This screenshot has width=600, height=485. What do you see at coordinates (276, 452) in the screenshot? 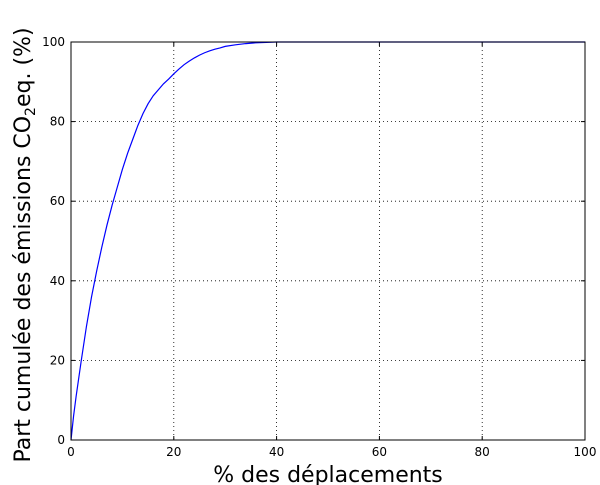
I see `x-tick-label: 40` at bounding box center [276, 452].